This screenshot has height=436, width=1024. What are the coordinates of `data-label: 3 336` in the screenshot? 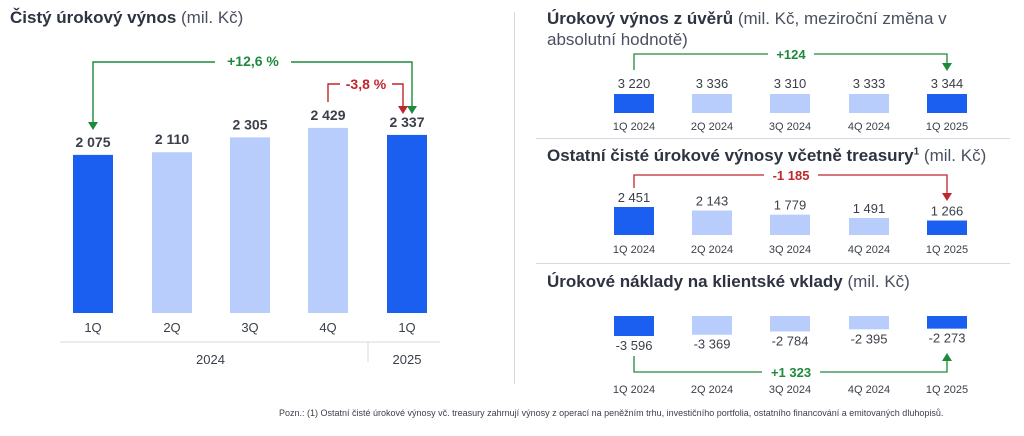 It's located at (712, 83).